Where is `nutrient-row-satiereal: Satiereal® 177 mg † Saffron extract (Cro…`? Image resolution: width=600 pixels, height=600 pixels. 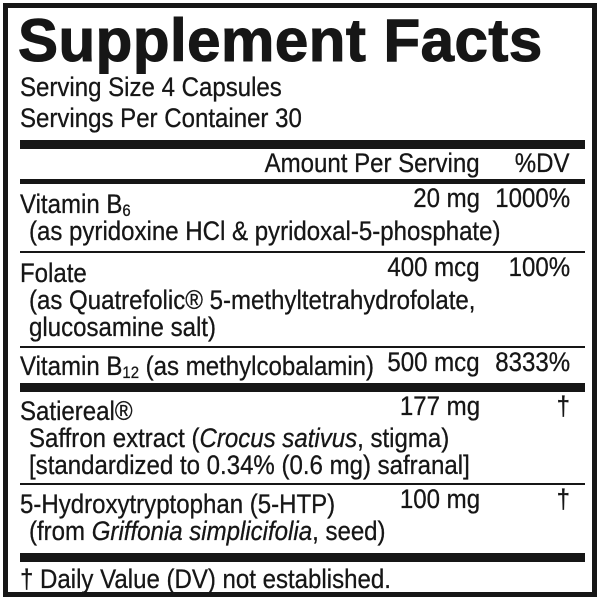 nutrient-row-satiereal: Satiereal® 177 mg † Saffron extract (Cro… is located at coordinates (302, 437).